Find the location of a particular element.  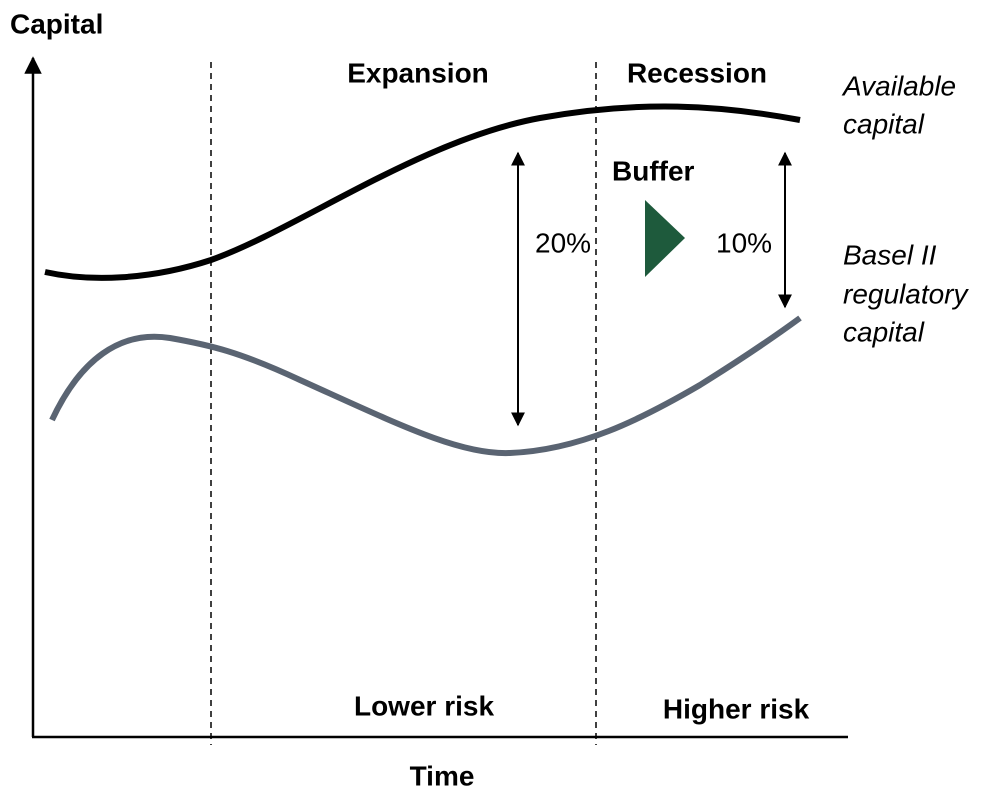

regulatory-capital-curve is located at coordinates (425, 386).